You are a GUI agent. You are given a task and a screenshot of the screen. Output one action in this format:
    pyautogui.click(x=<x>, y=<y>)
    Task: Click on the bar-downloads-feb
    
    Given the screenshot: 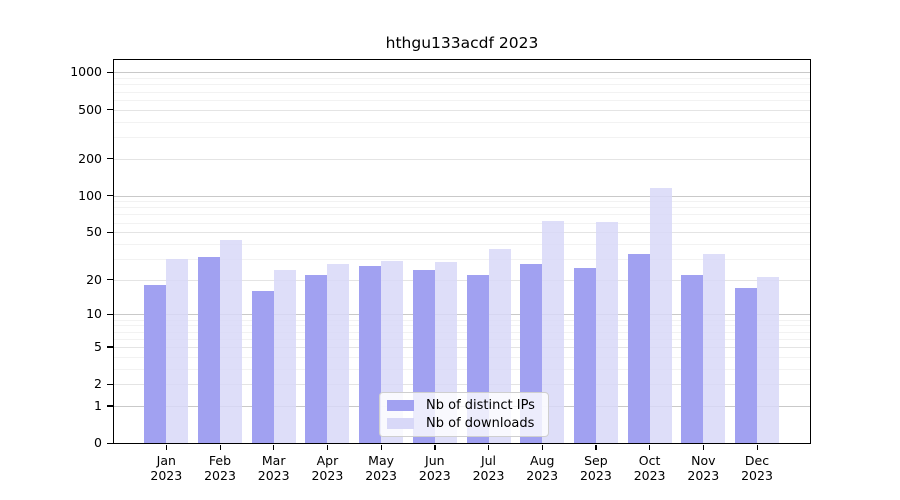 What is the action you would take?
    pyautogui.click(x=231, y=341)
    